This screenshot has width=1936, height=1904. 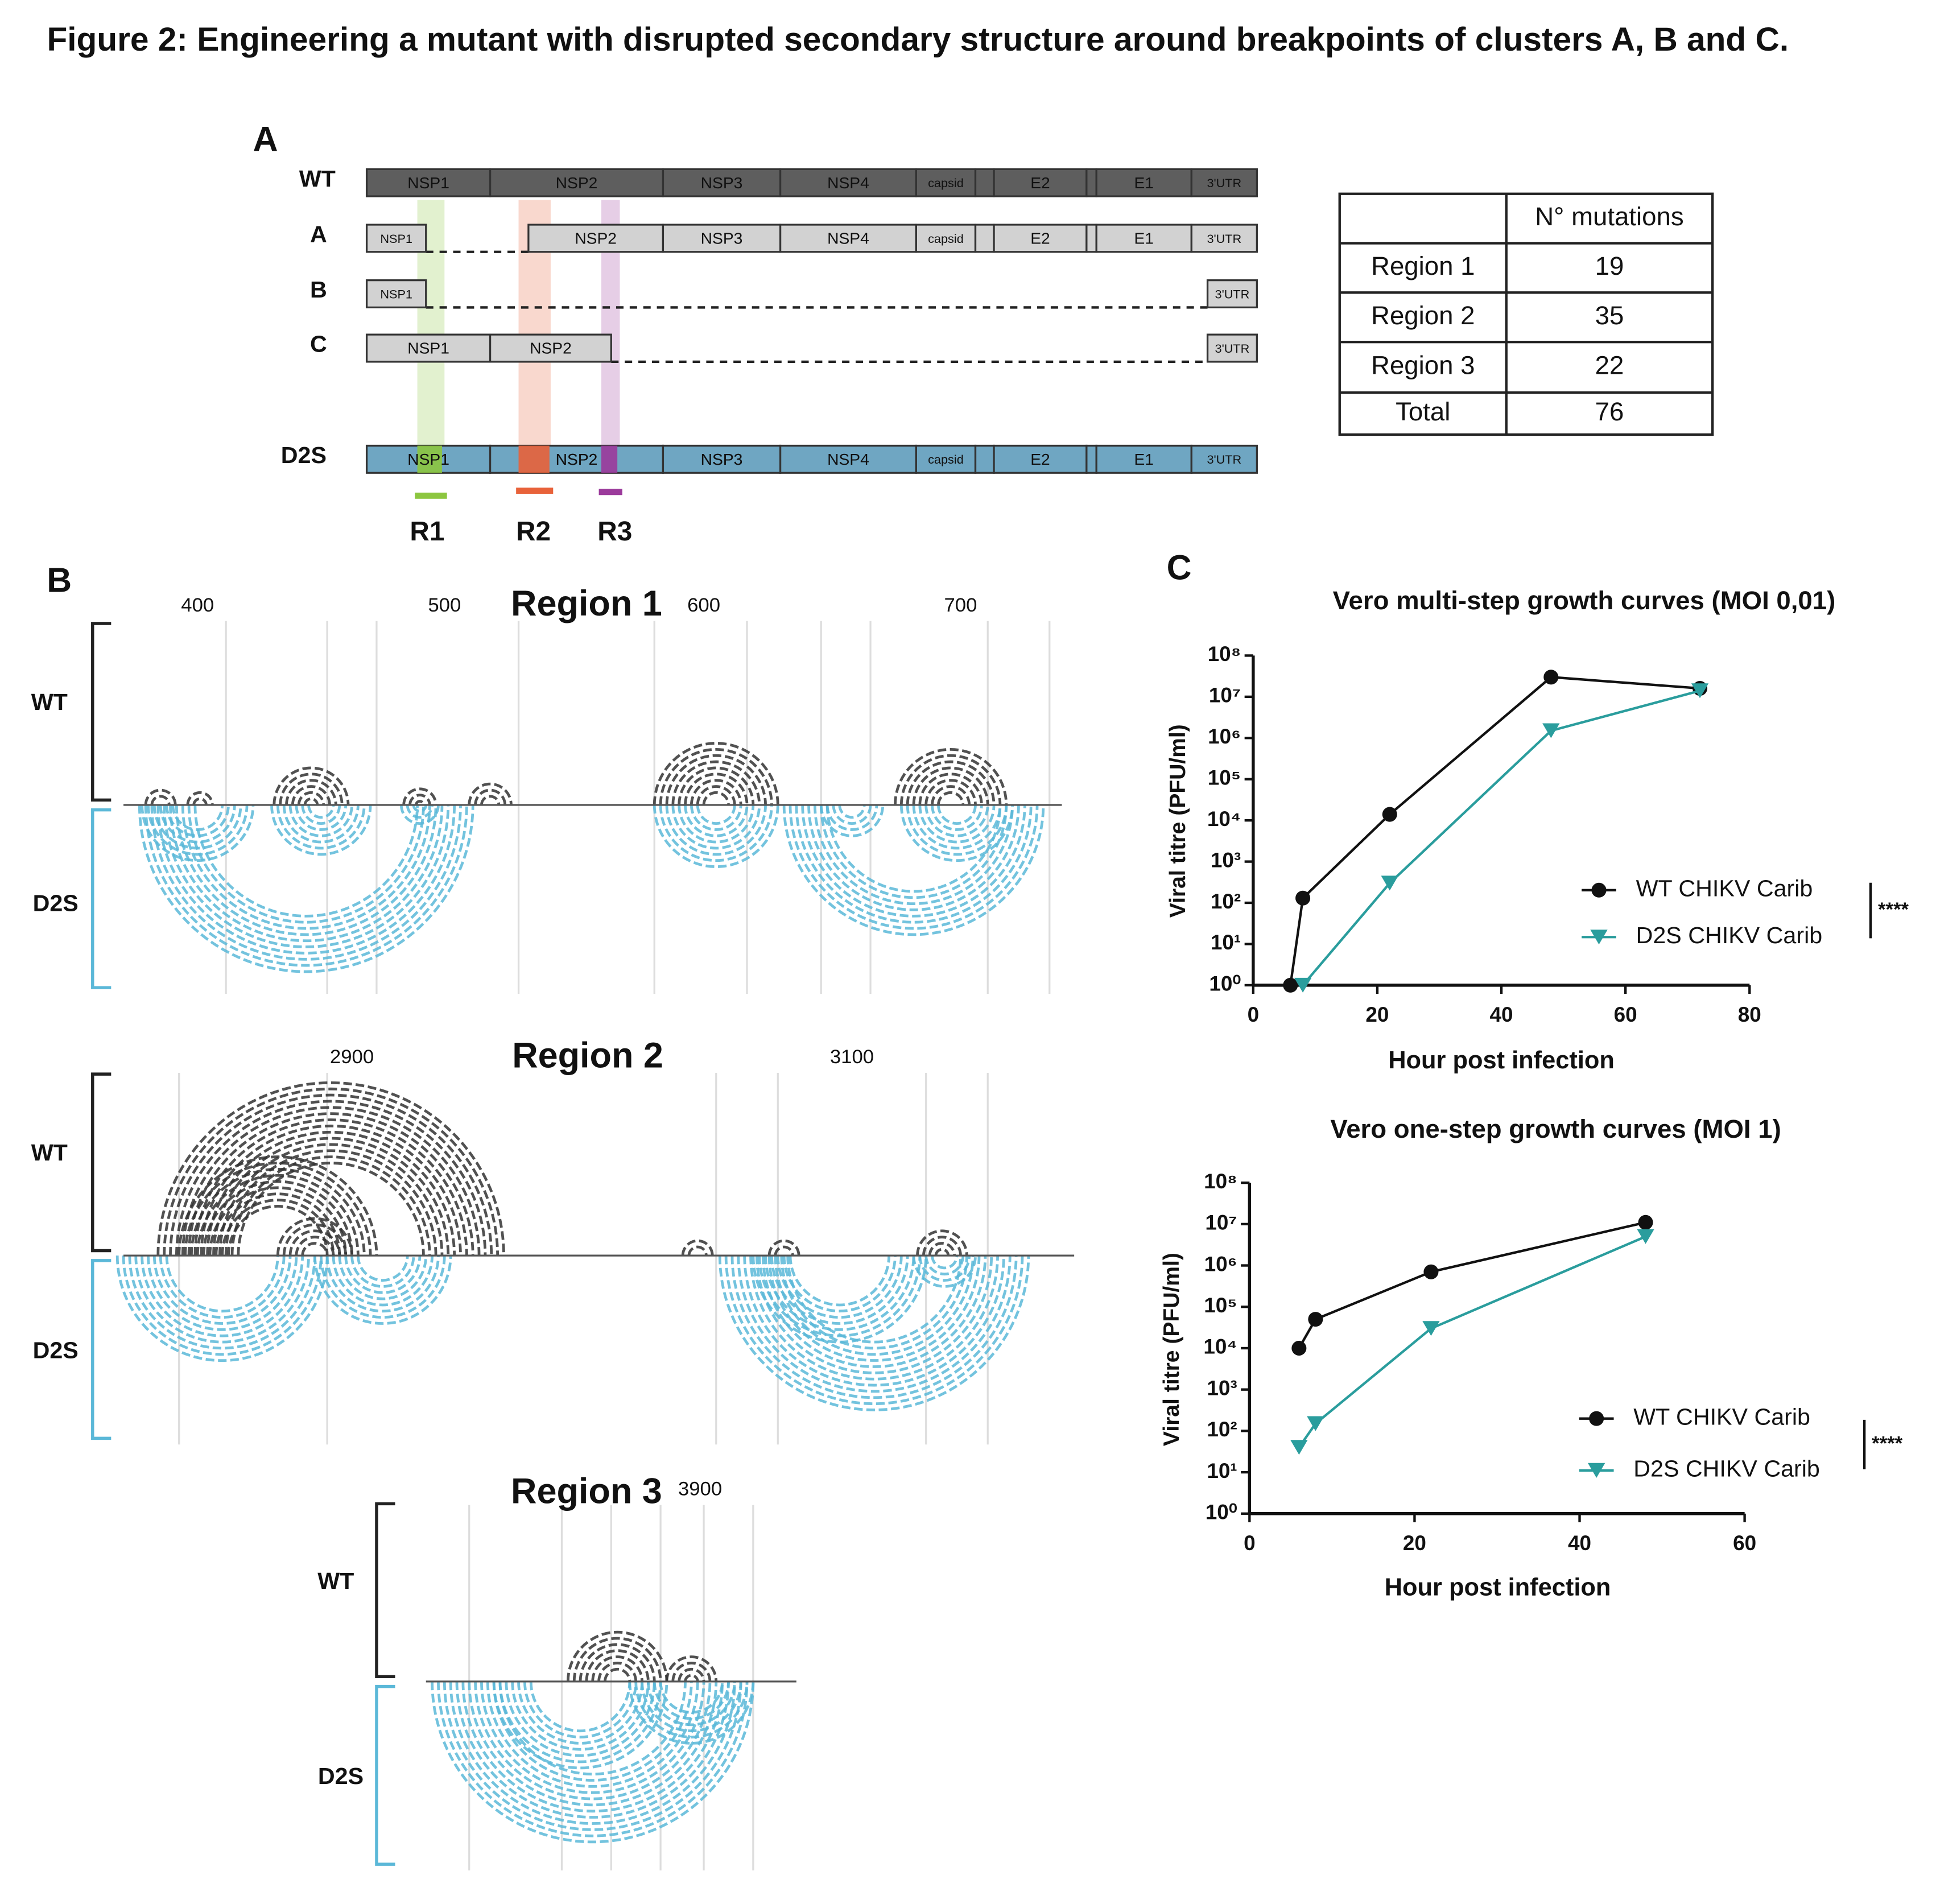 What do you see at coordinates (588, 1056) in the screenshot?
I see `region-title: Region 2` at bounding box center [588, 1056].